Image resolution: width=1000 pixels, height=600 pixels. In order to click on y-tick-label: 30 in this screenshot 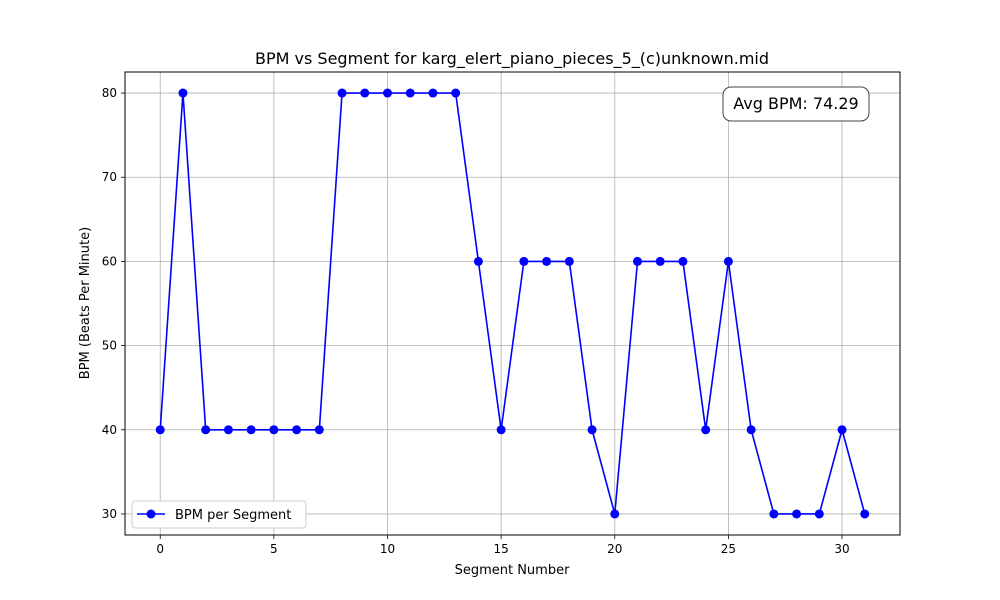, I will do `click(109, 514)`.